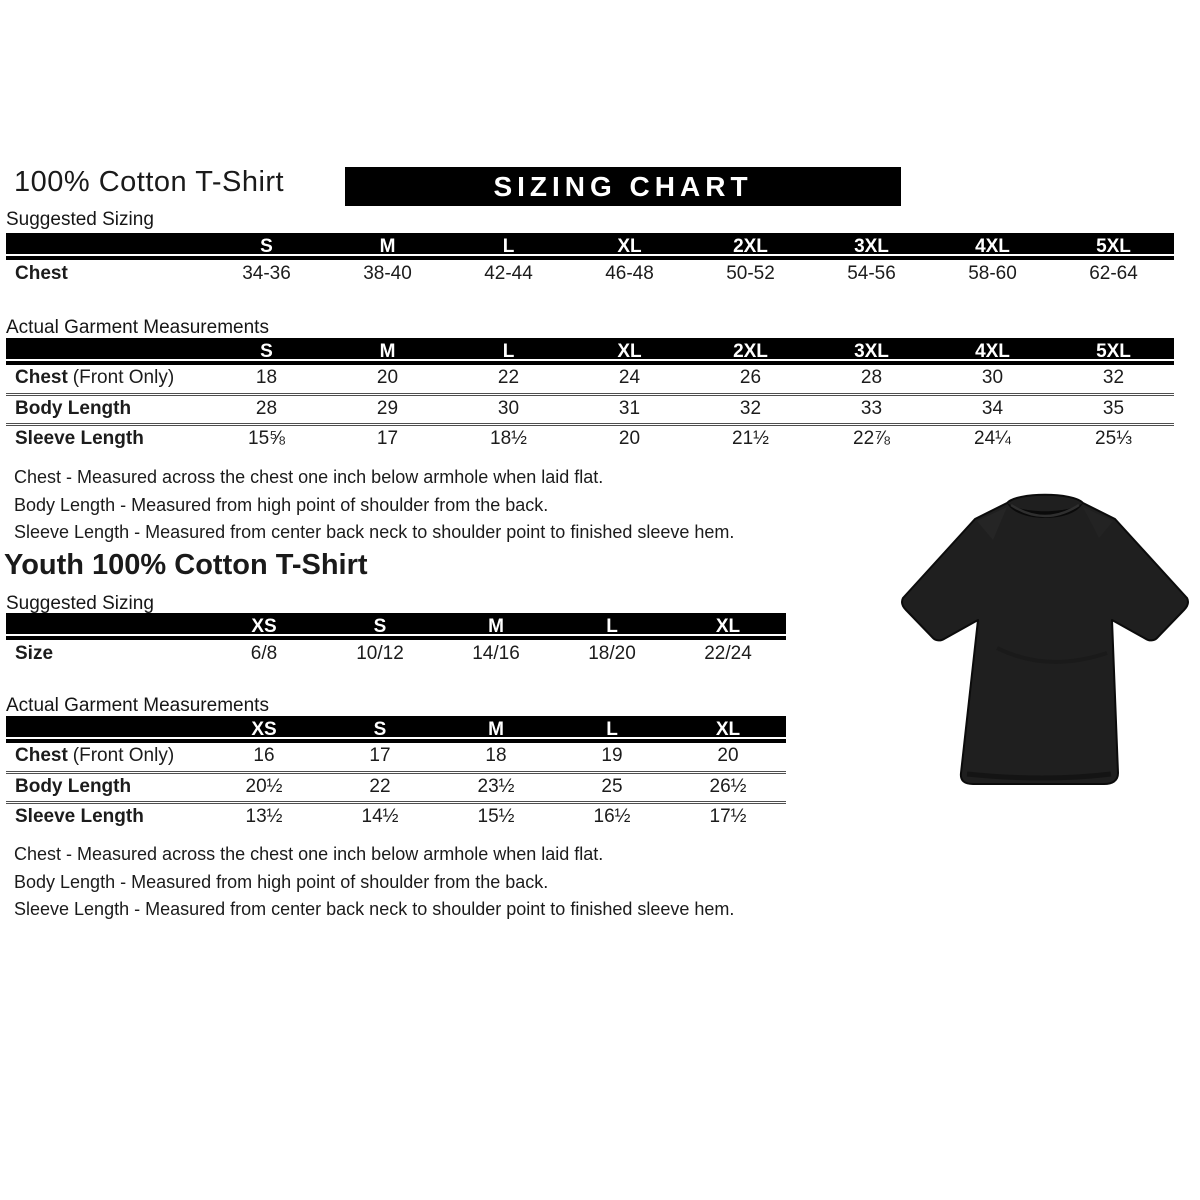  I want to click on row-label: Chest, so click(41, 273).